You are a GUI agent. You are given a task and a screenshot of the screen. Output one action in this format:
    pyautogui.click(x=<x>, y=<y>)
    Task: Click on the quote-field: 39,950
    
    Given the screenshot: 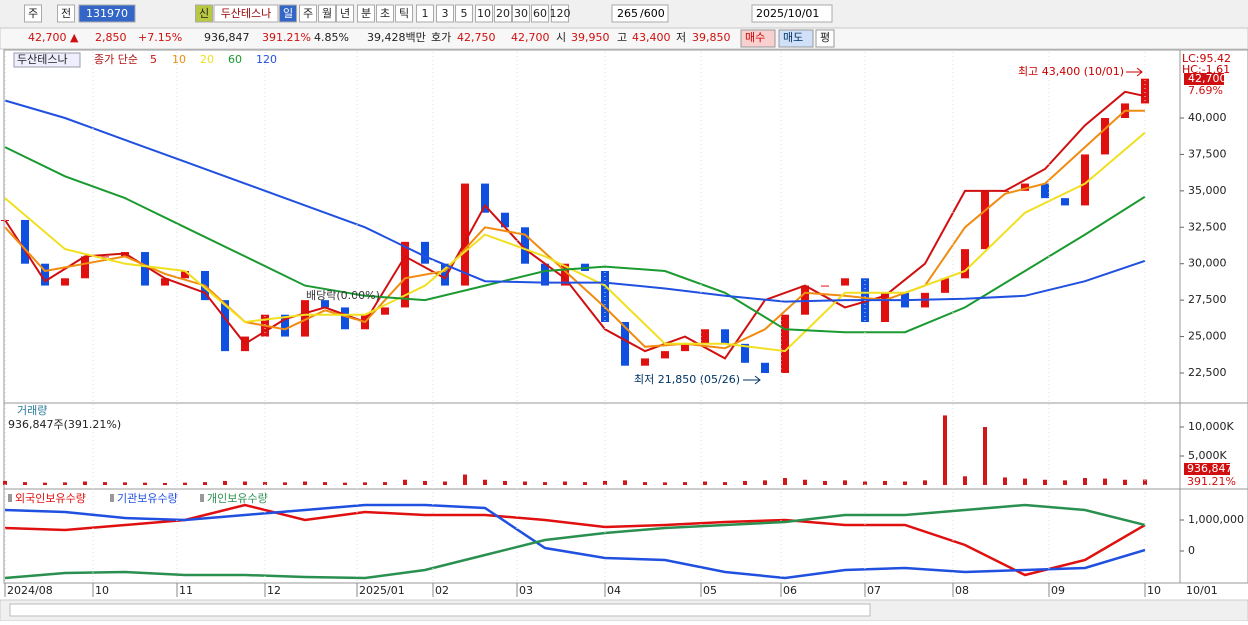 What is the action you would take?
    pyautogui.click(x=590, y=37)
    